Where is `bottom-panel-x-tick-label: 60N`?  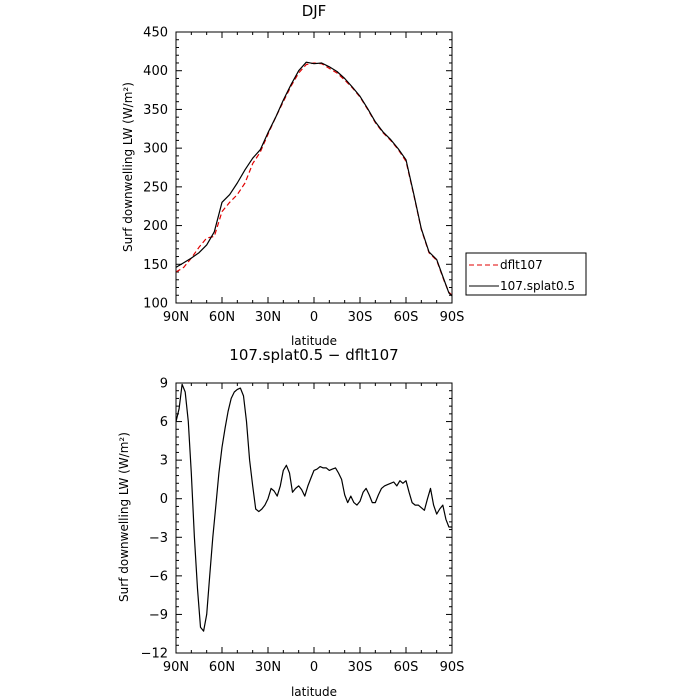
bottom-panel-x-tick-label: 60N is located at coordinates (222, 667).